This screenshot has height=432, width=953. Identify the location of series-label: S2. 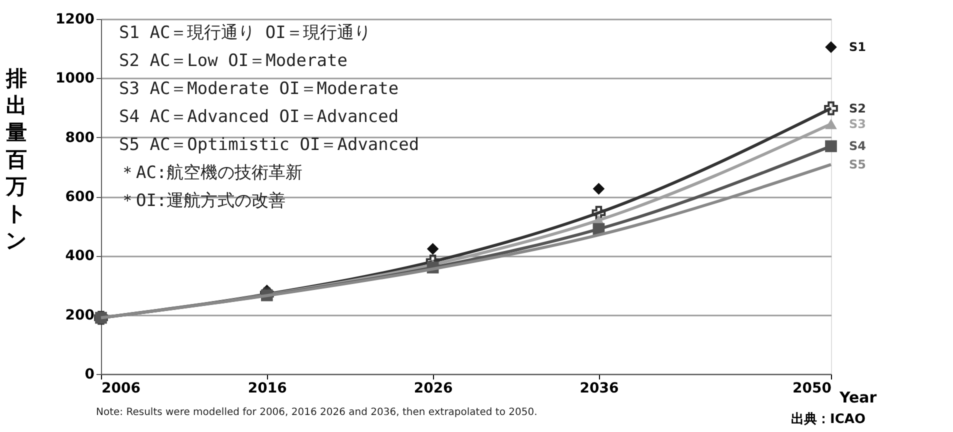
(857, 108).